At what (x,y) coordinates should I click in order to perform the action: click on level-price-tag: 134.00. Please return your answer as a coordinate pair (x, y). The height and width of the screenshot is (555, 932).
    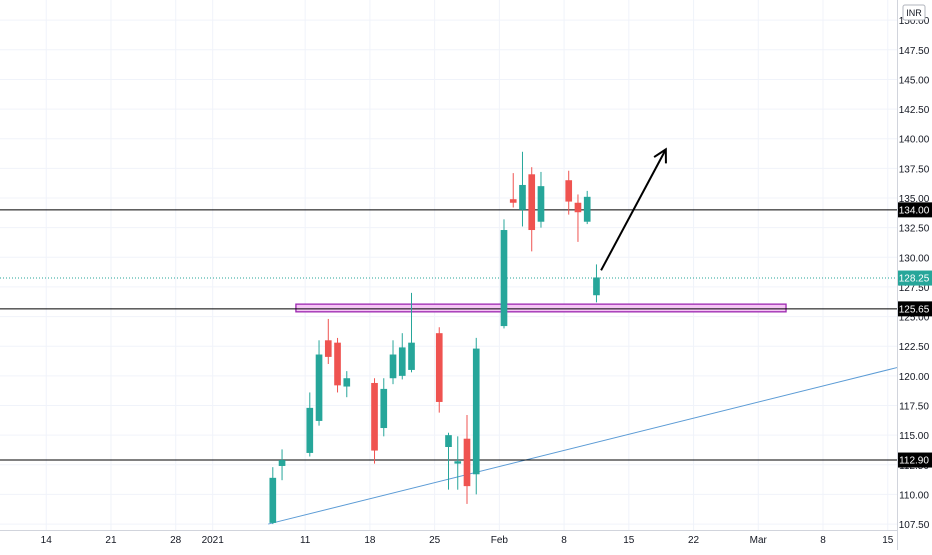
    Looking at the image, I should click on (915, 210).